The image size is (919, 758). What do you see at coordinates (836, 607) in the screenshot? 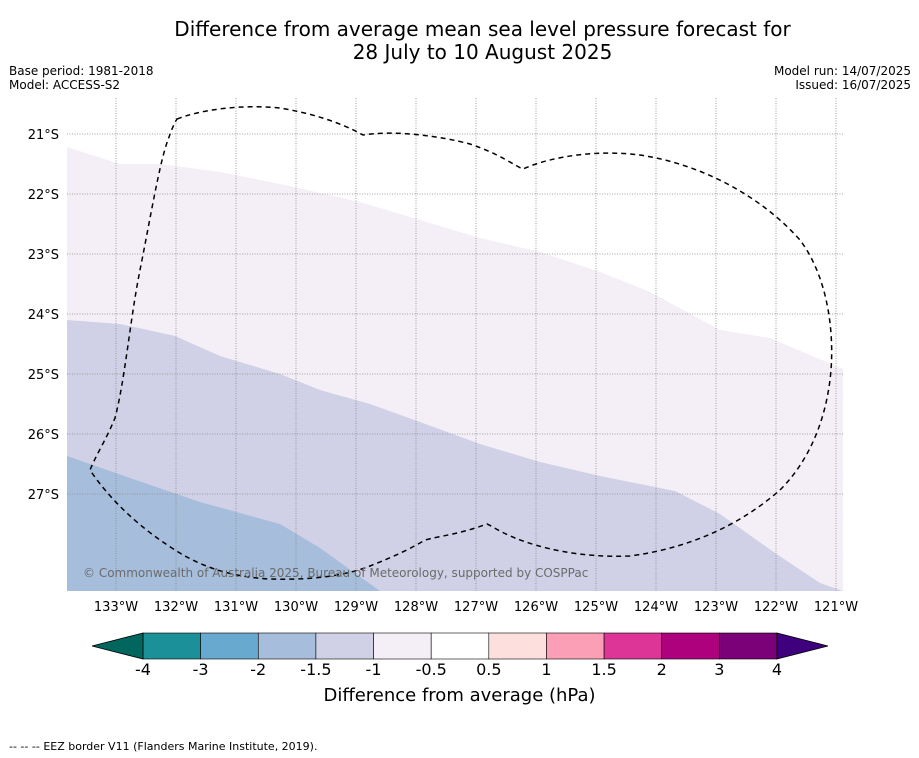
I see `longitude-label: 121°W` at bounding box center [836, 607].